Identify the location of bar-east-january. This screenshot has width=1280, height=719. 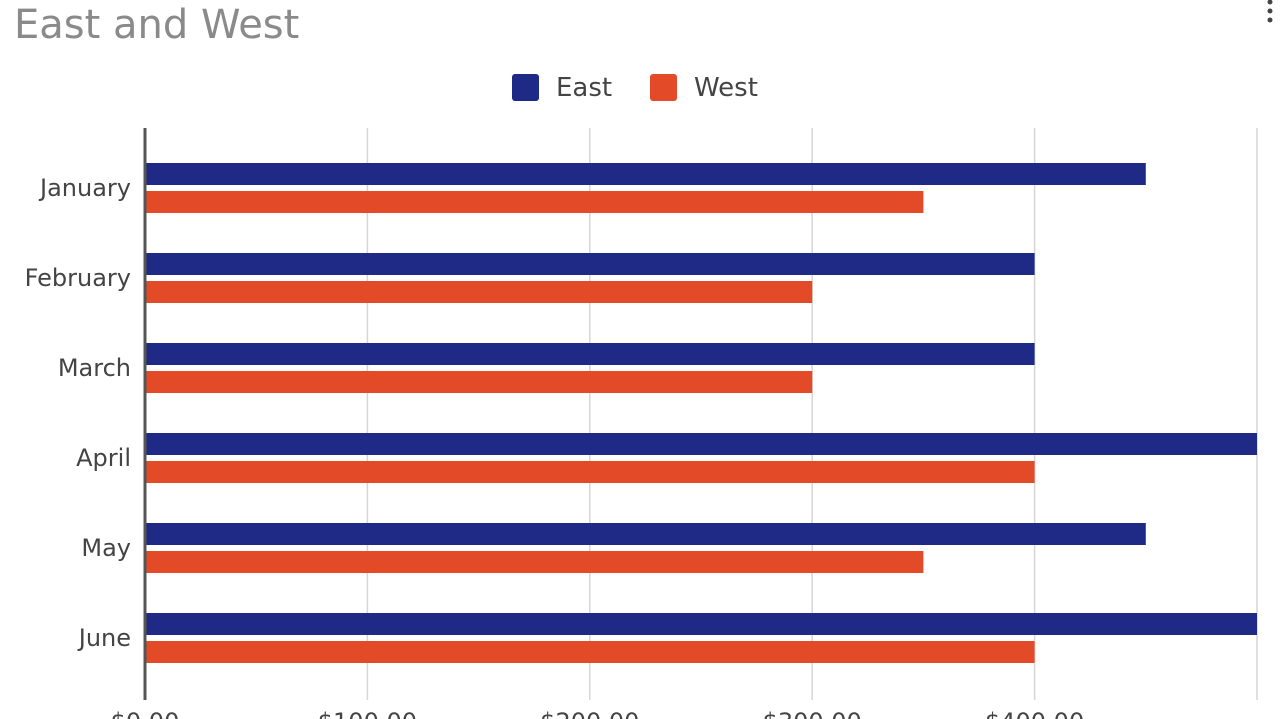
(645, 174).